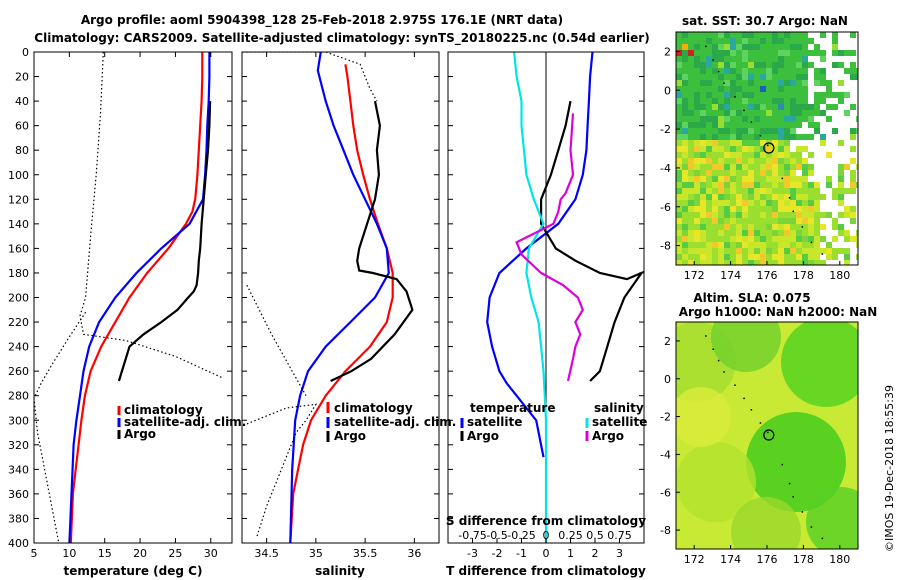 The width and height of the screenshot is (900, 580). I want to click on sla-map-cells, so click(767, 435).